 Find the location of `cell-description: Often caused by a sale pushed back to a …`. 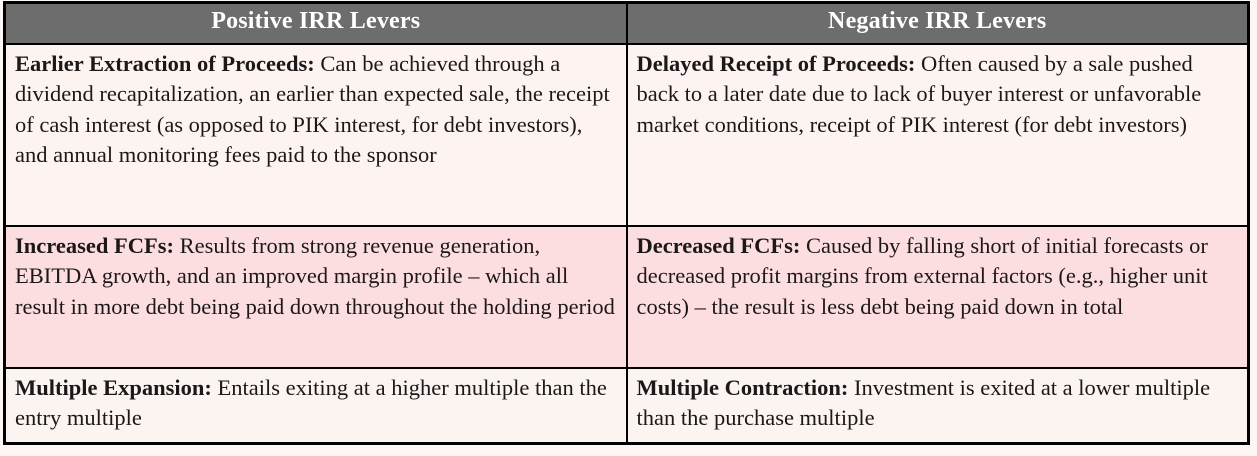

cell-description: Often caused by a sale pushed back to a … is located at coordinates (919, 93).